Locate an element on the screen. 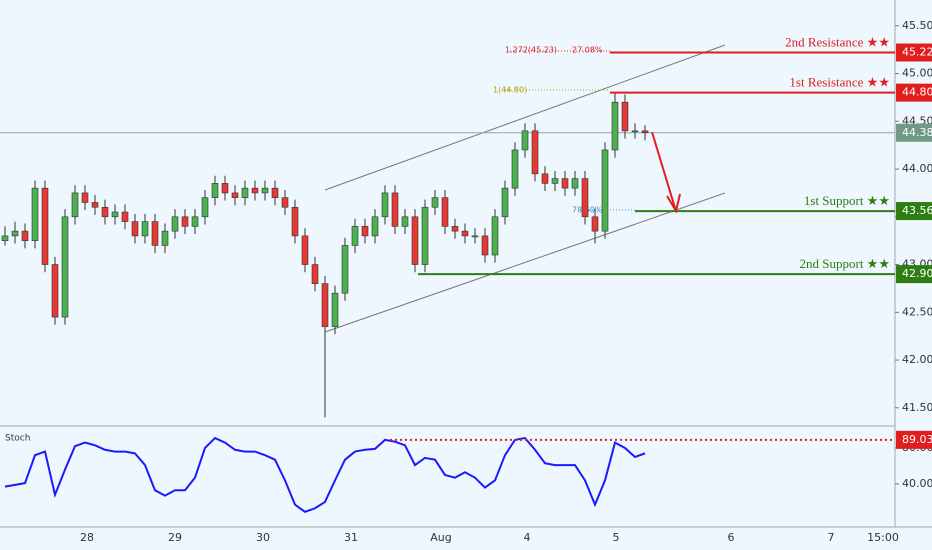 The width and height of the screenshot is (932, 550). channel-upper is located at coordinates (525, 117).